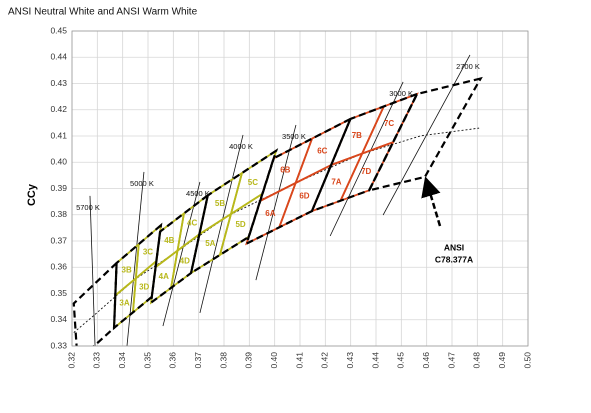  What do you see at coordinates (58, 319) in the screenshot?
I see `y-tick-label: 0.34` at bounding box center [58, 319].